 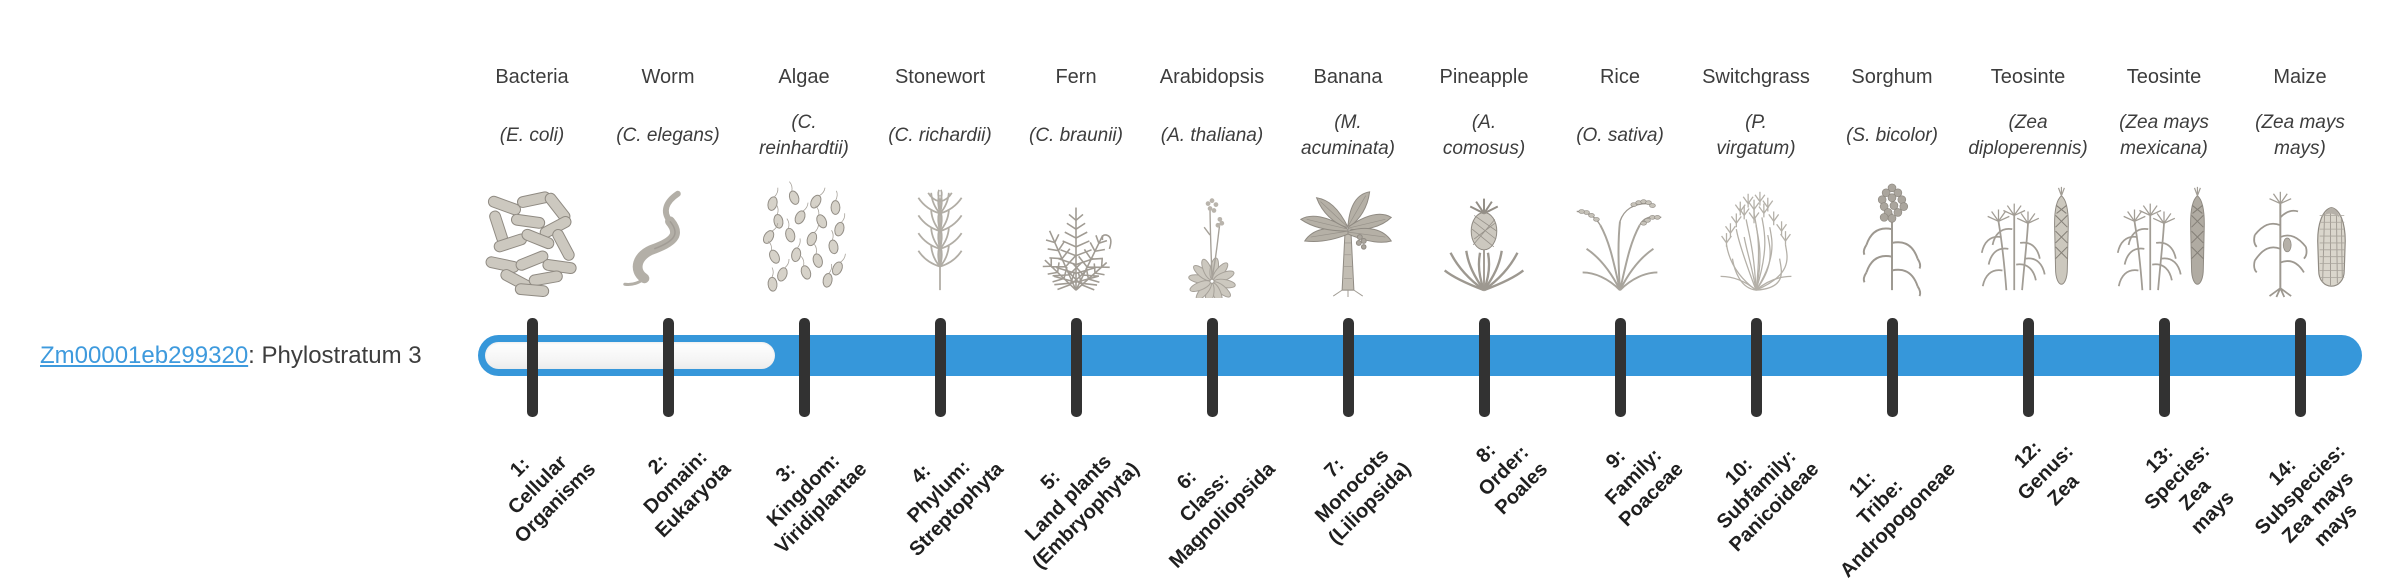 I want to click on organism-name: Banana, so click(x=1348, y=77).